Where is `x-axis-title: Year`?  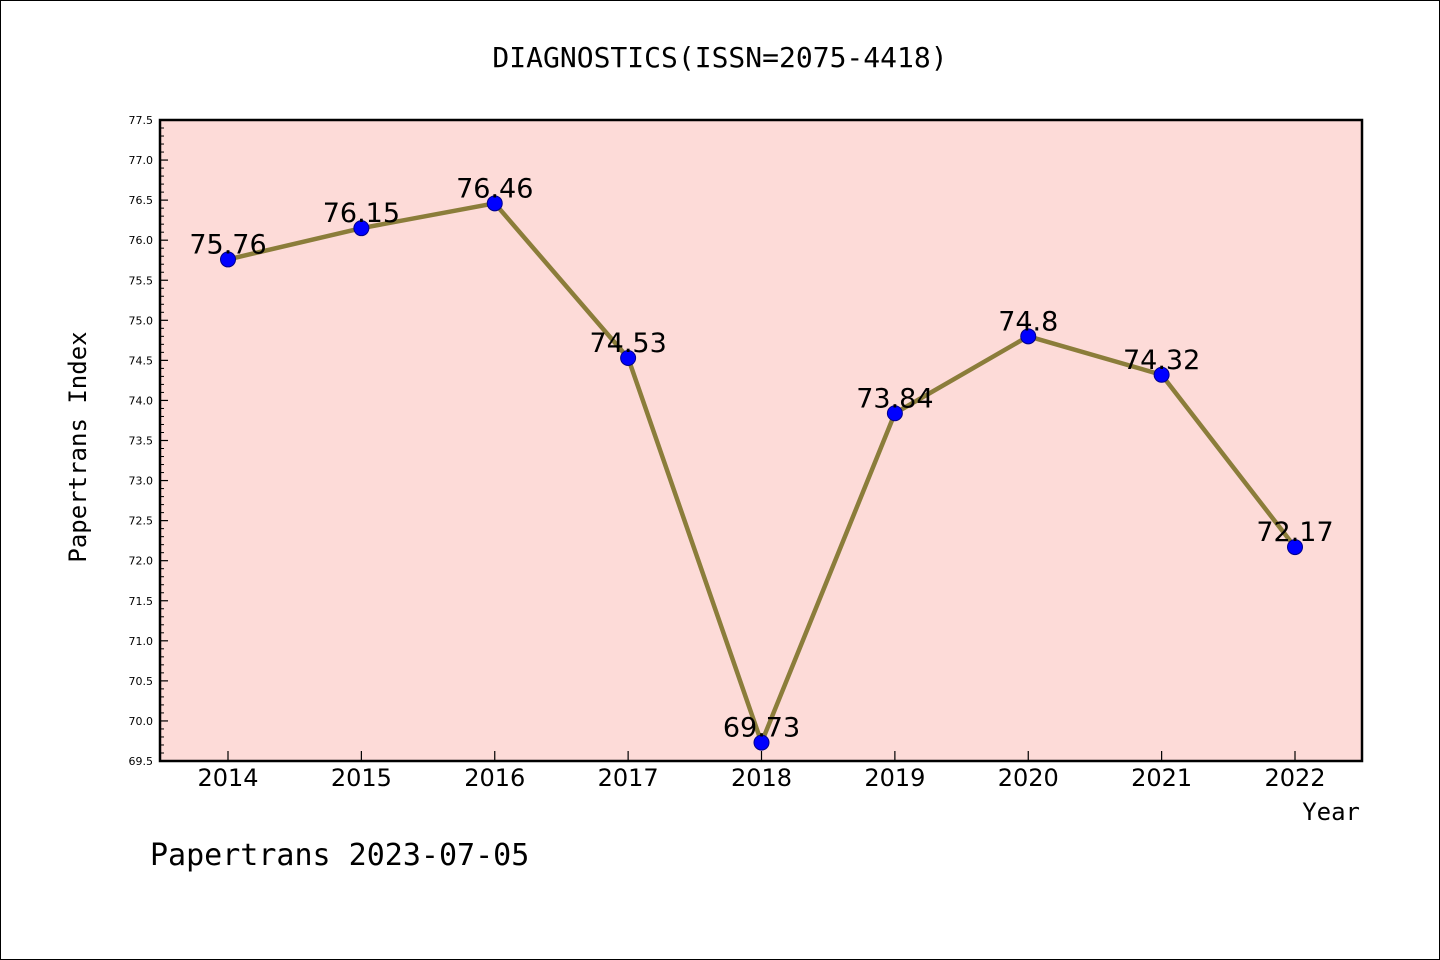
x-axis-title: Year is located at coordinates (1331, 812).